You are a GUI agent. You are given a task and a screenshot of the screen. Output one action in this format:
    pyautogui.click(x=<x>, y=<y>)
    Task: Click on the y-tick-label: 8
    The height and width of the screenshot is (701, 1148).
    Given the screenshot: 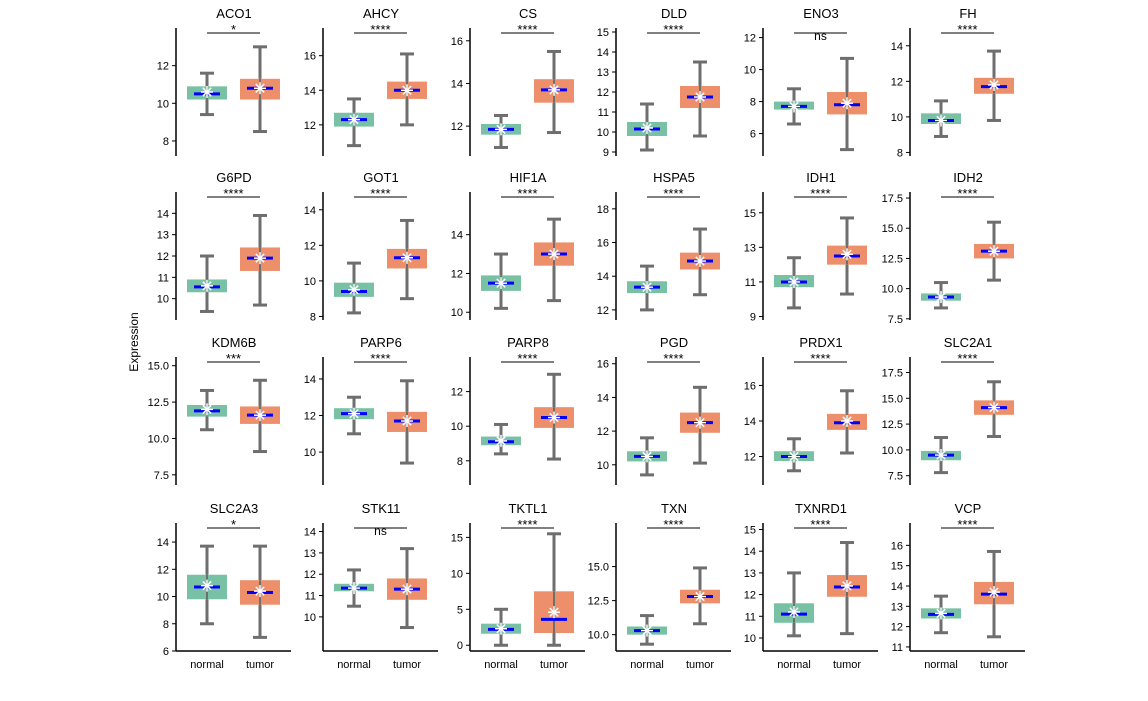 What is the action you would take?
    pyautogui.click(x=313, y=317)
    